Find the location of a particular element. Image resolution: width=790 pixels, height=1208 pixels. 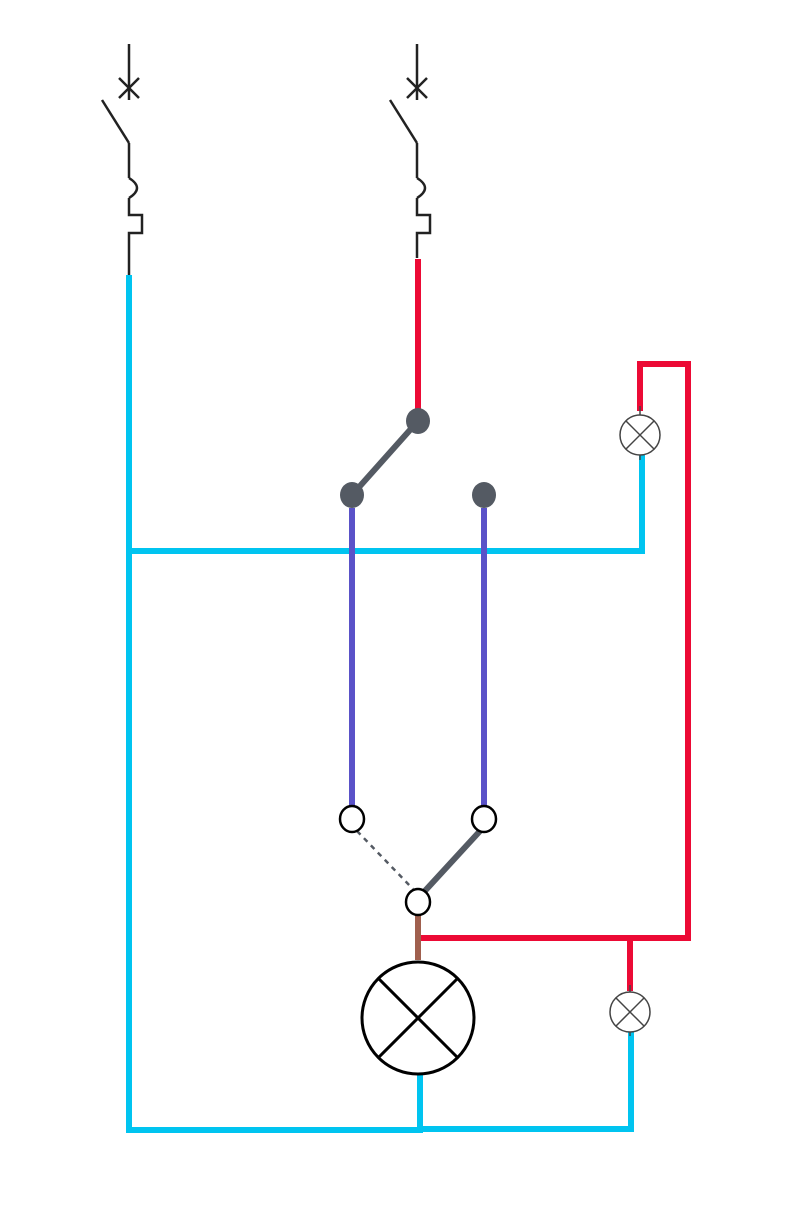

switch-top-common-terminal is located at coordinates (418, 421).